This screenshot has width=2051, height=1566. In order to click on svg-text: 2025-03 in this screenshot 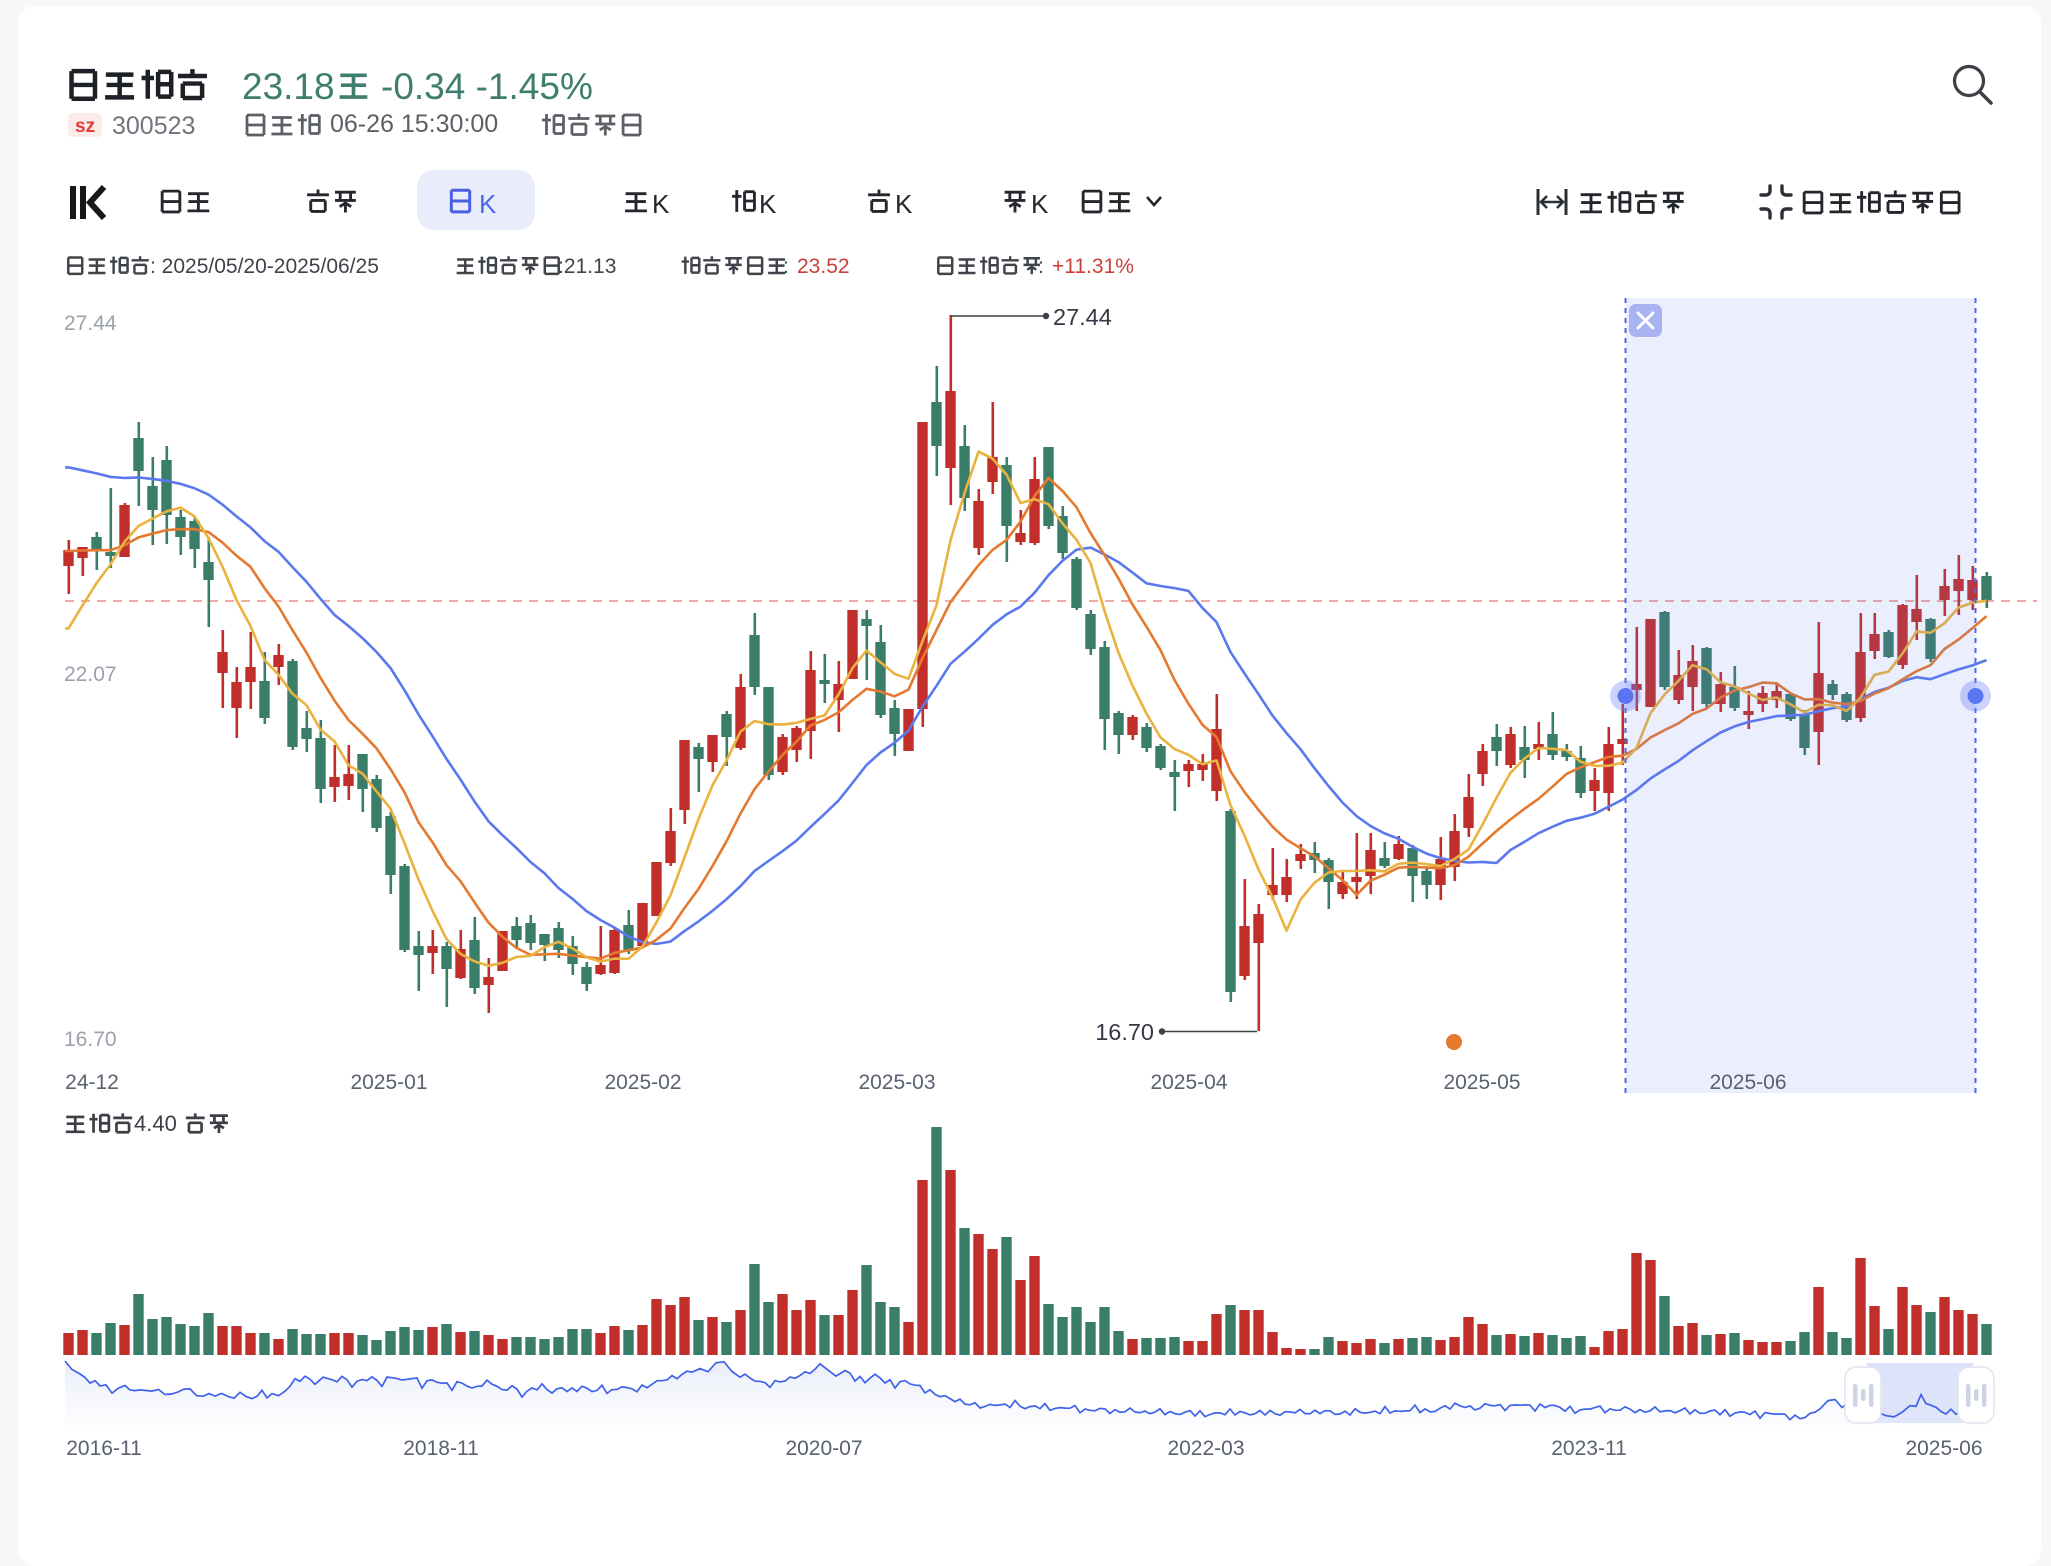, I will do `click(896, 1082)`.